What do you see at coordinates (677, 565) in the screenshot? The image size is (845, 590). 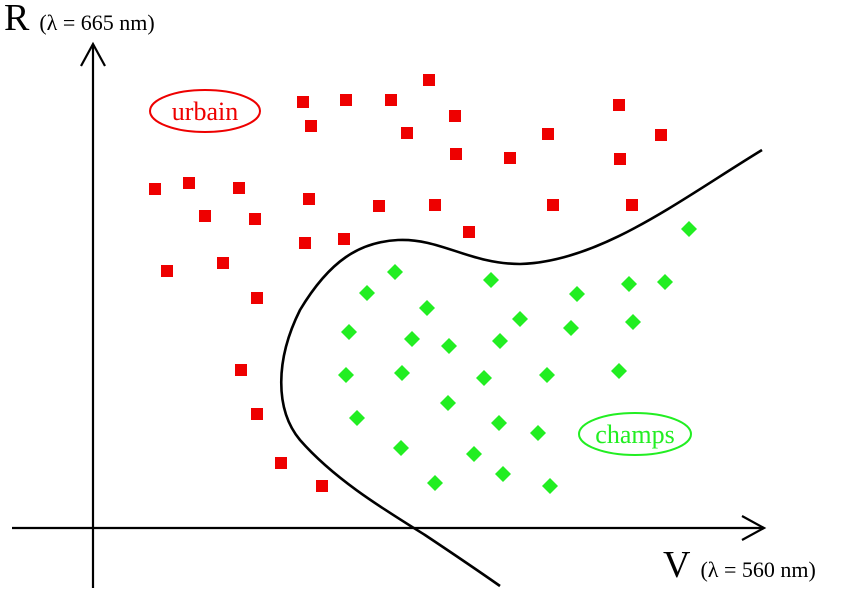 I see `x-axis-name: V` at bounding box center [677, 565].